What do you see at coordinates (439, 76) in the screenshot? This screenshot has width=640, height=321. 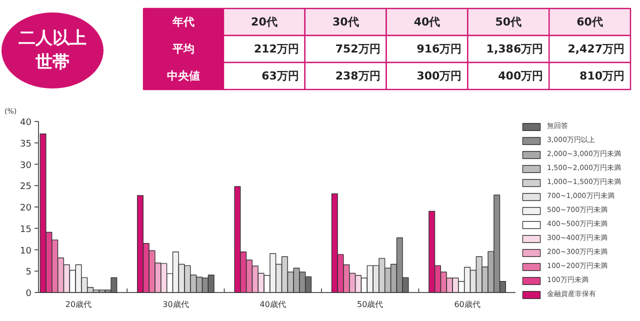 I see `text: 300万円` at bounding box center [439, 76].